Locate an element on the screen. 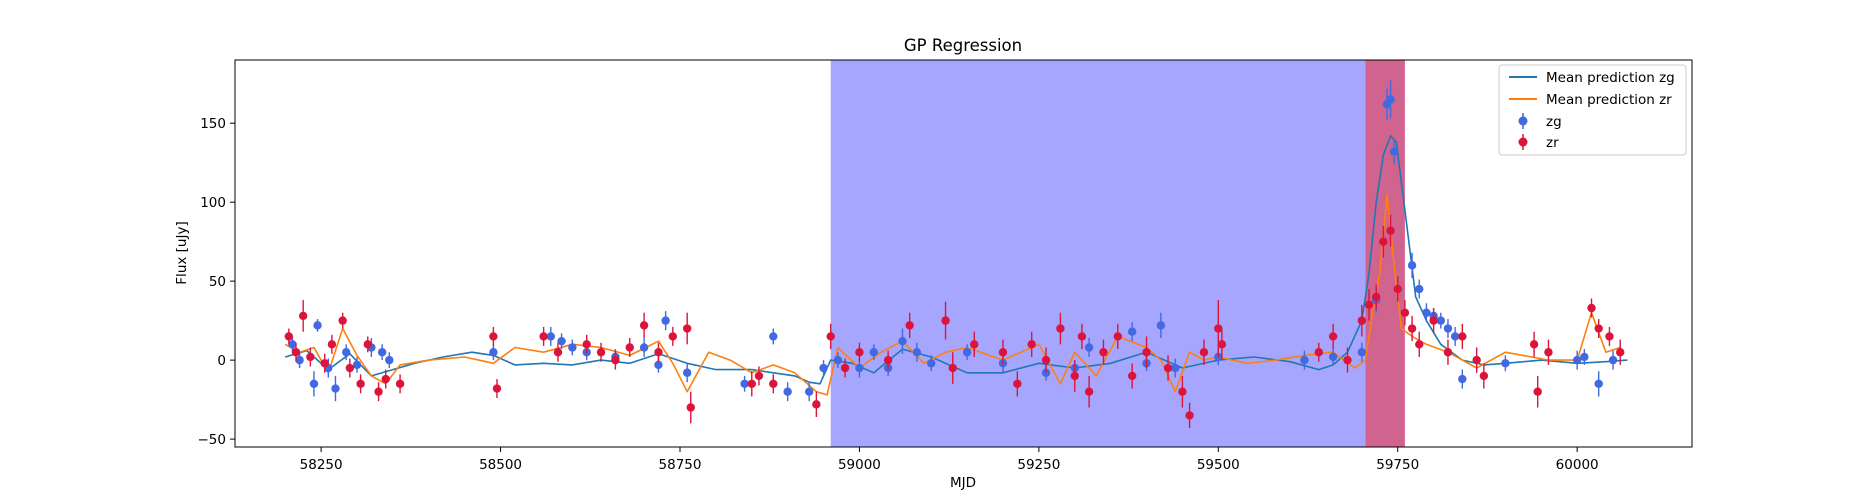 The image size is (1875, 500). x-axis-label: MJD is located at coordinates (963, 483).